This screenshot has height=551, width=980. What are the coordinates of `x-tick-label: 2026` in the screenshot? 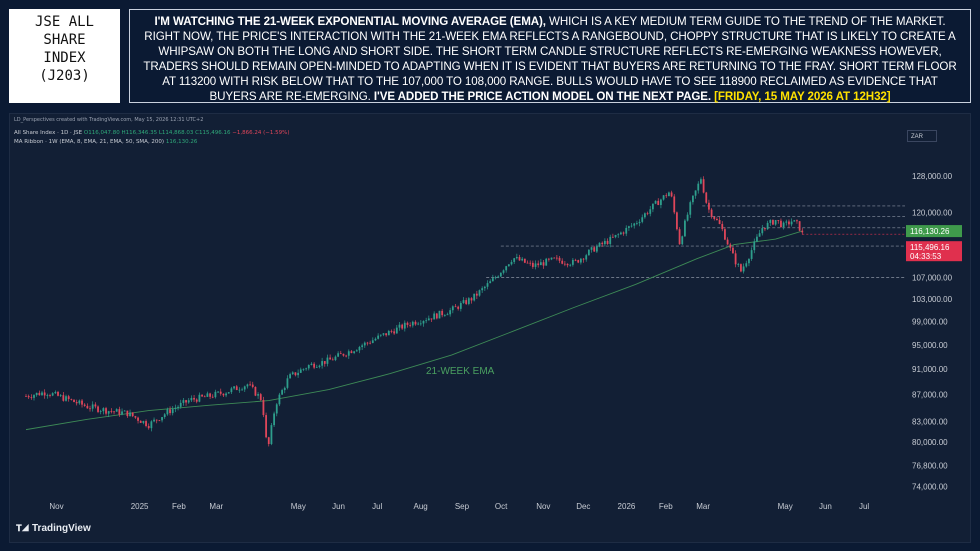 It's located at (627, 506).